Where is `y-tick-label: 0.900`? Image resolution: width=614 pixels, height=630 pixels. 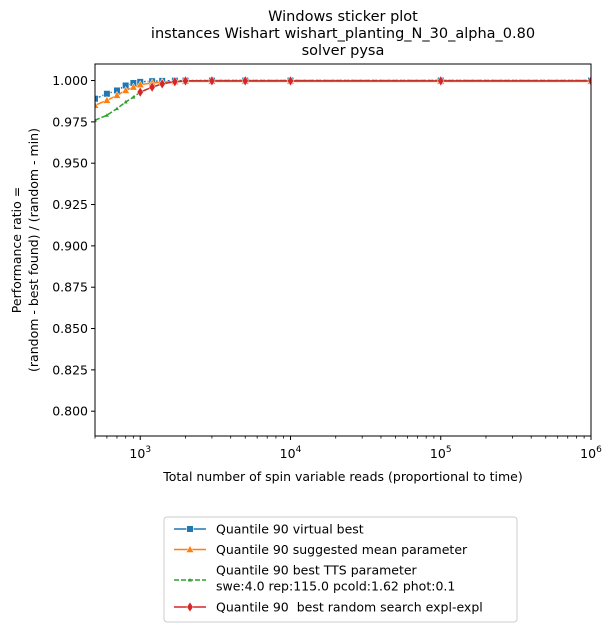
y-tick-label: 0.900 is located at coordinates (70, 245).